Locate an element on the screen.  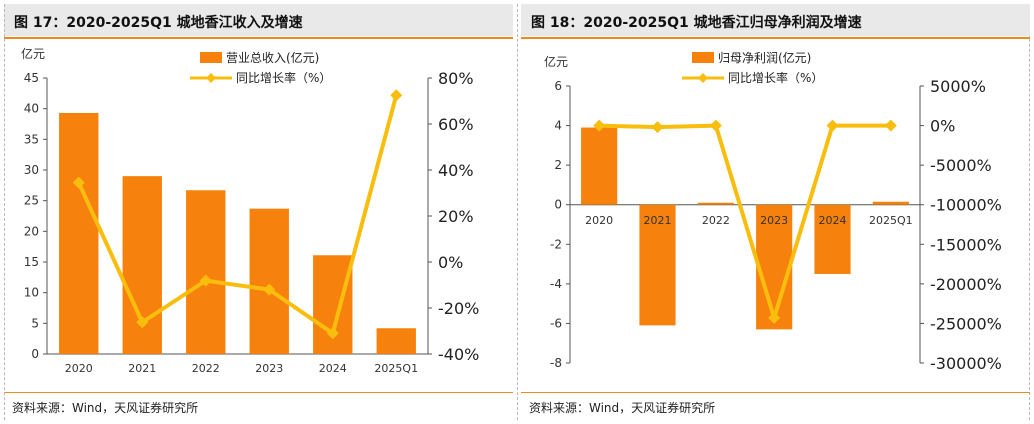
right-tick-label: 5000% is located at coordinates (958, 86).